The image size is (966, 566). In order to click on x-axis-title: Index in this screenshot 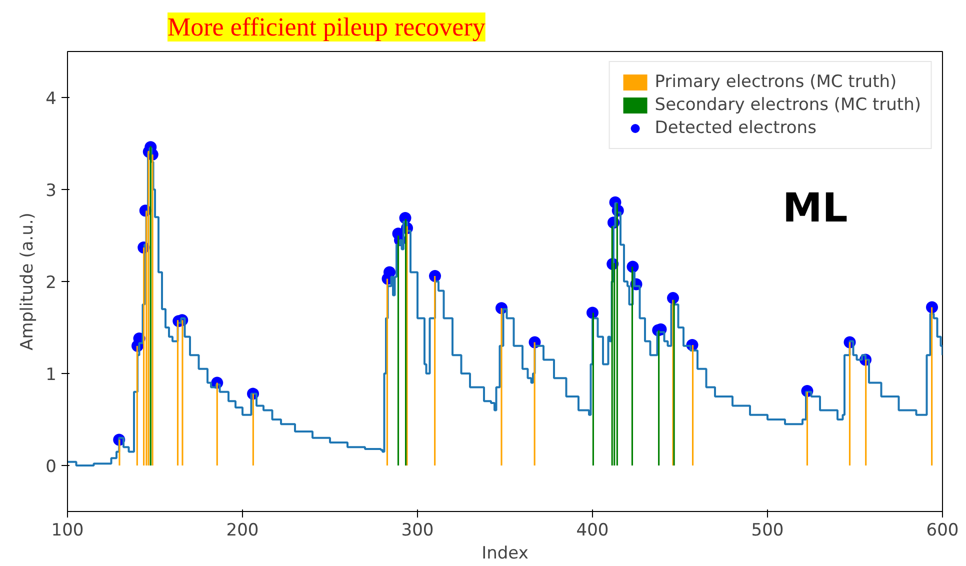, I will do `click(505, 554)`.